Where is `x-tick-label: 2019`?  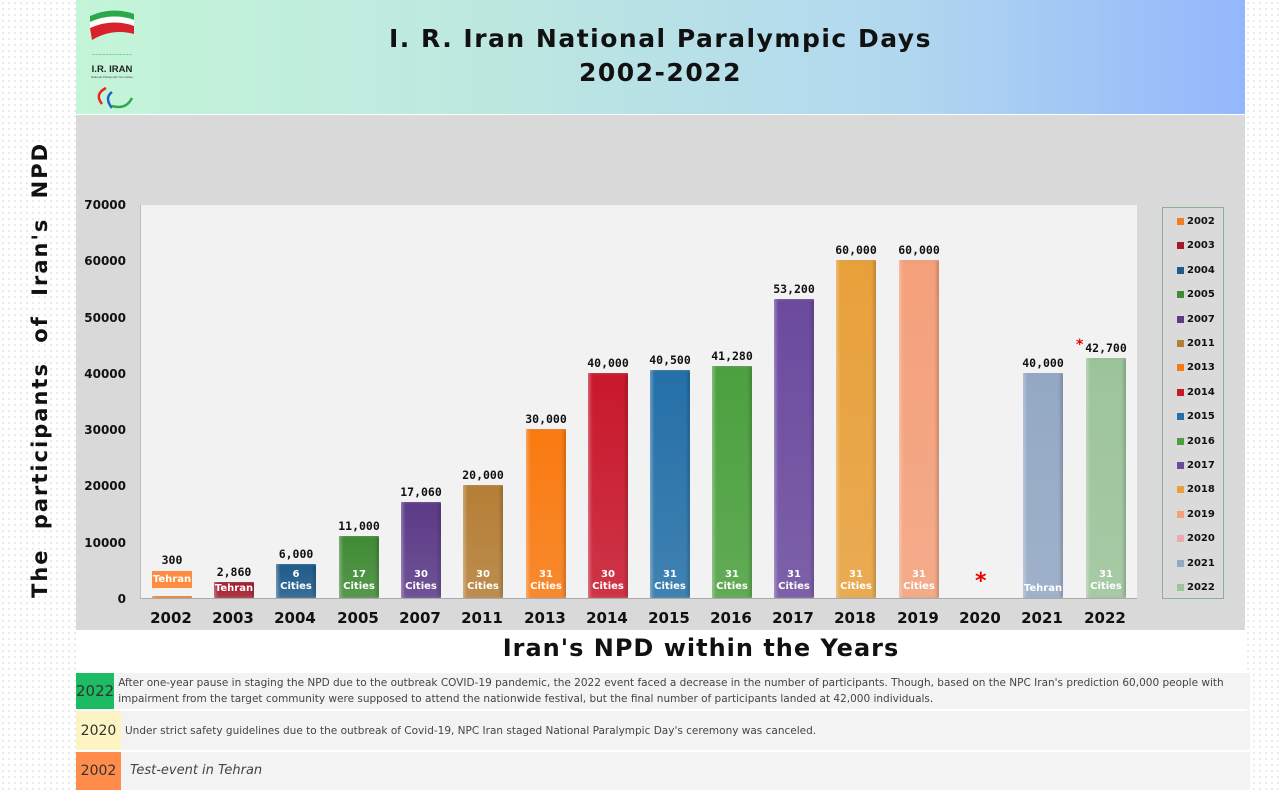
x-tick-label: 2019 is located at coordinates (918, 618).